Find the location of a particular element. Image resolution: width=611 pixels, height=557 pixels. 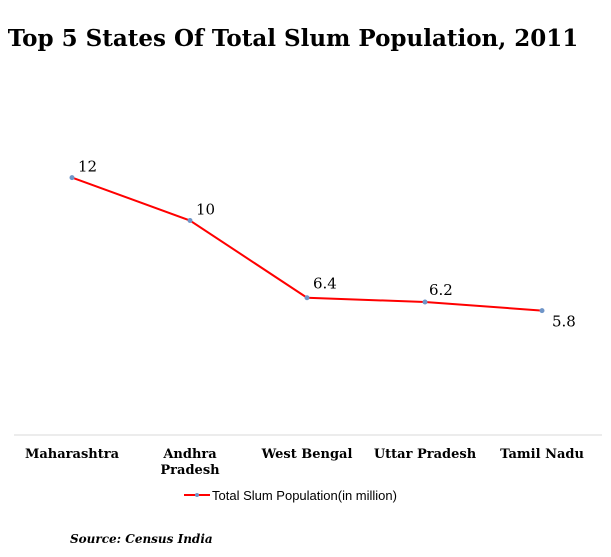

x-axis-tick-label: Uttar Pradesh is located at coordinates (425, 454).